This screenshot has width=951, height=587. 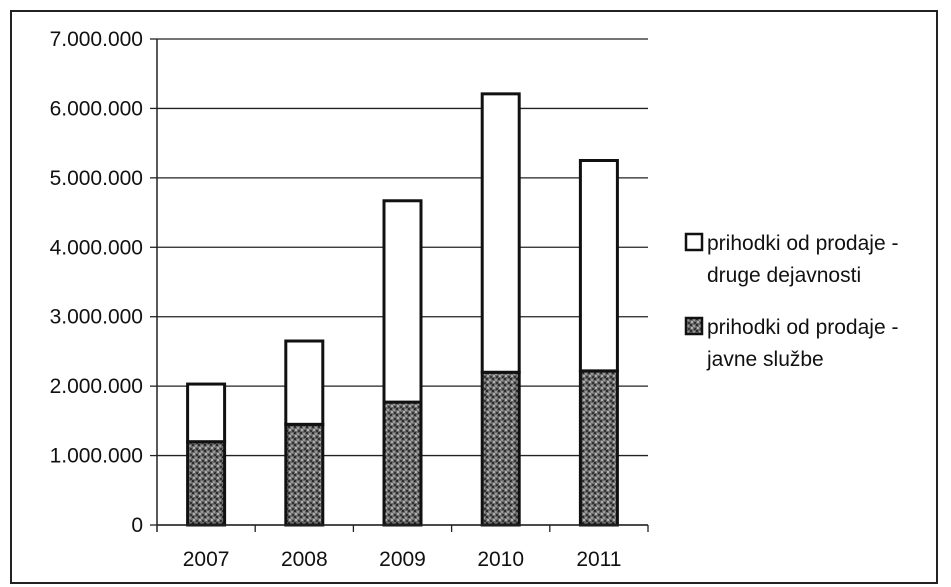 What do you see at coordinates (694, 242) in the screenshot?
I see `legend-swatch-white-icon` at bounding box center [694, 242].